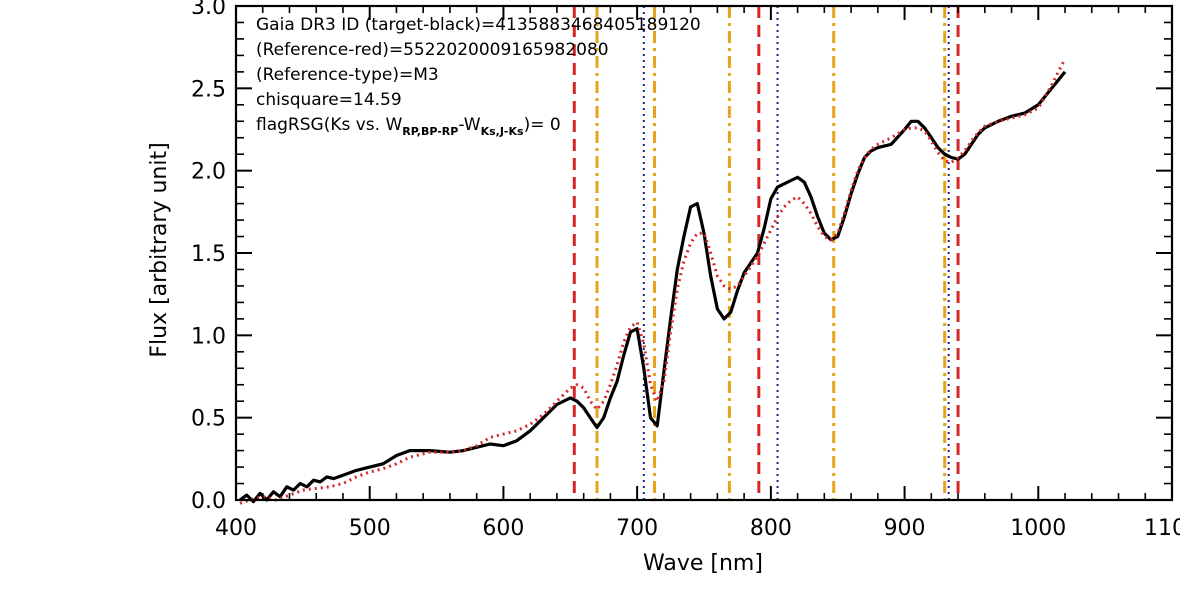 Image resolution: width=1180 pixels, height=590 pixels. Describe the element at coordinates (430, 131) in the screenshot. I see `flag-subscript-1: RP,BP-RP` at that location.